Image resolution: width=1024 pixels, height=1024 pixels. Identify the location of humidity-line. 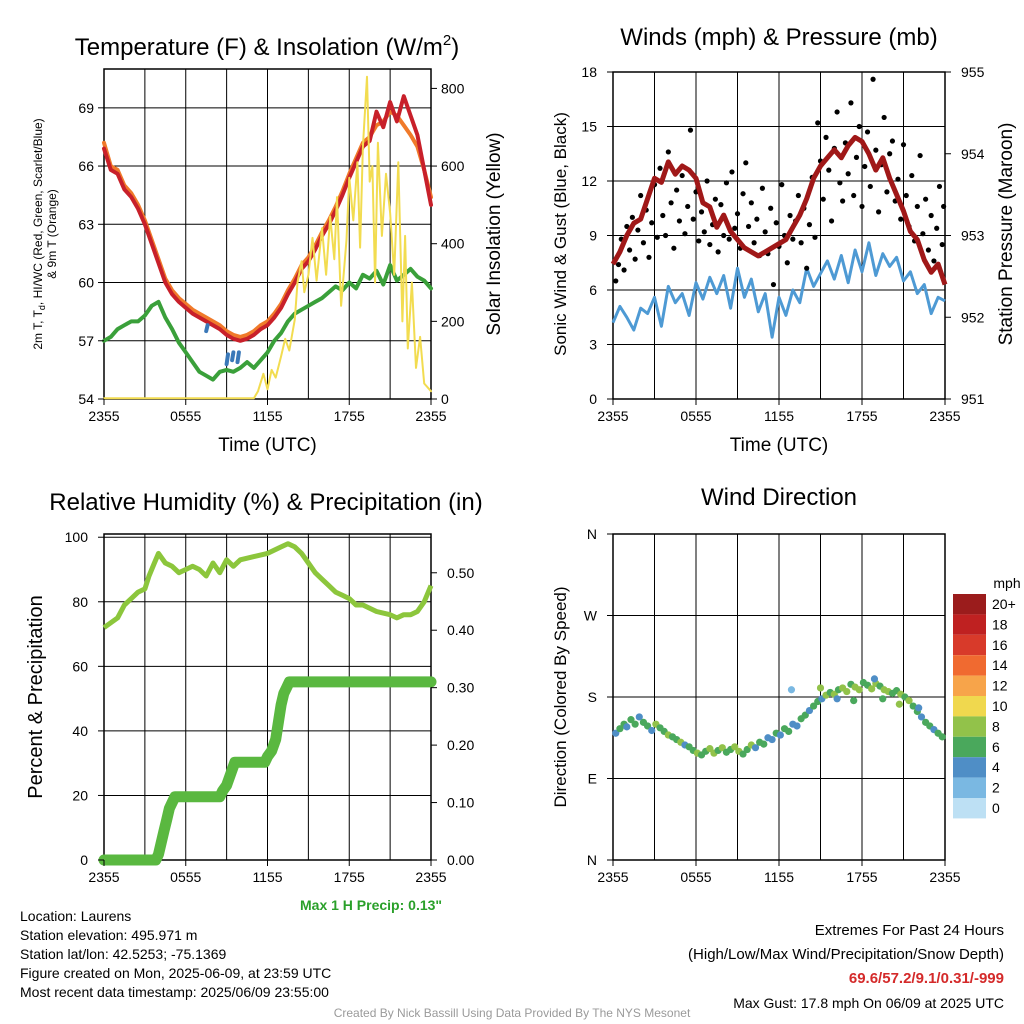
(268, 585).